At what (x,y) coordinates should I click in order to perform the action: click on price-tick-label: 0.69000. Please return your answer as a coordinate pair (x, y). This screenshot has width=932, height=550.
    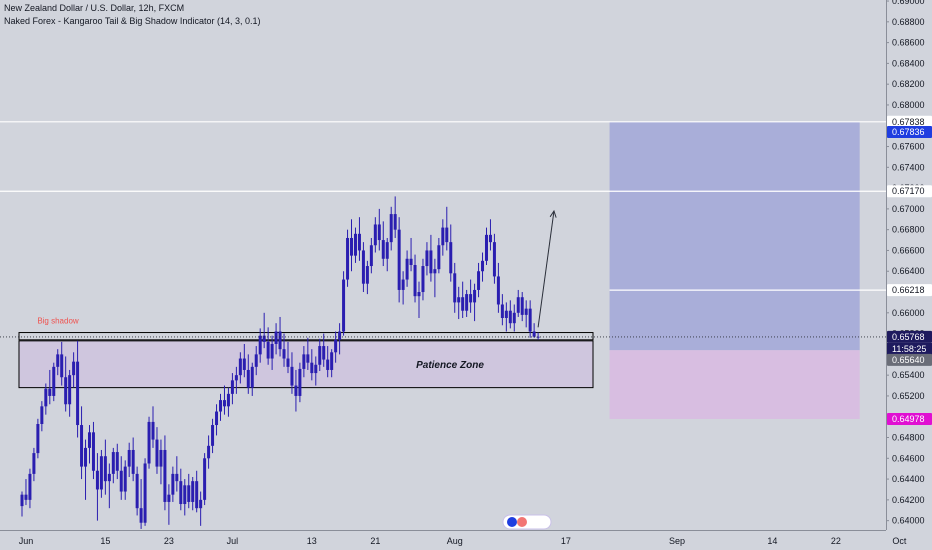
    Looking at the image, I should click on (908, 3).